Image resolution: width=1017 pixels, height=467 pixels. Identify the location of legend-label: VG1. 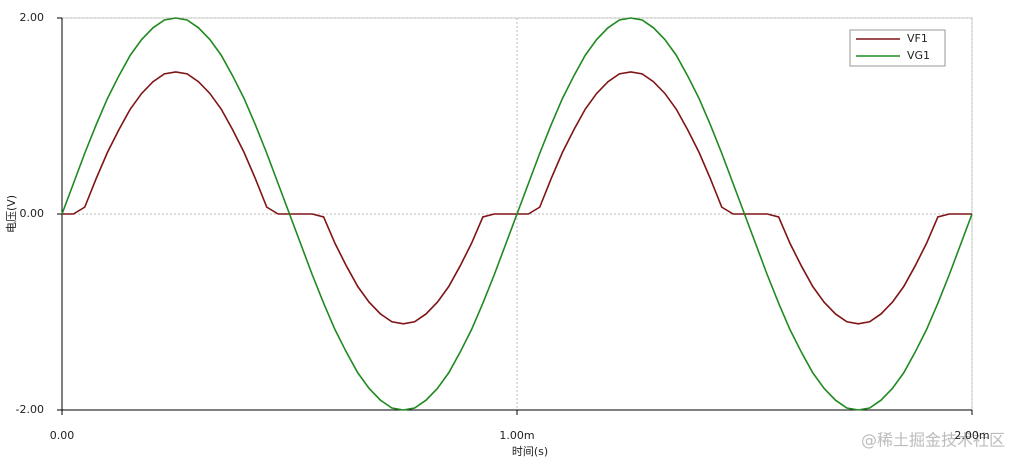
(918, 55).